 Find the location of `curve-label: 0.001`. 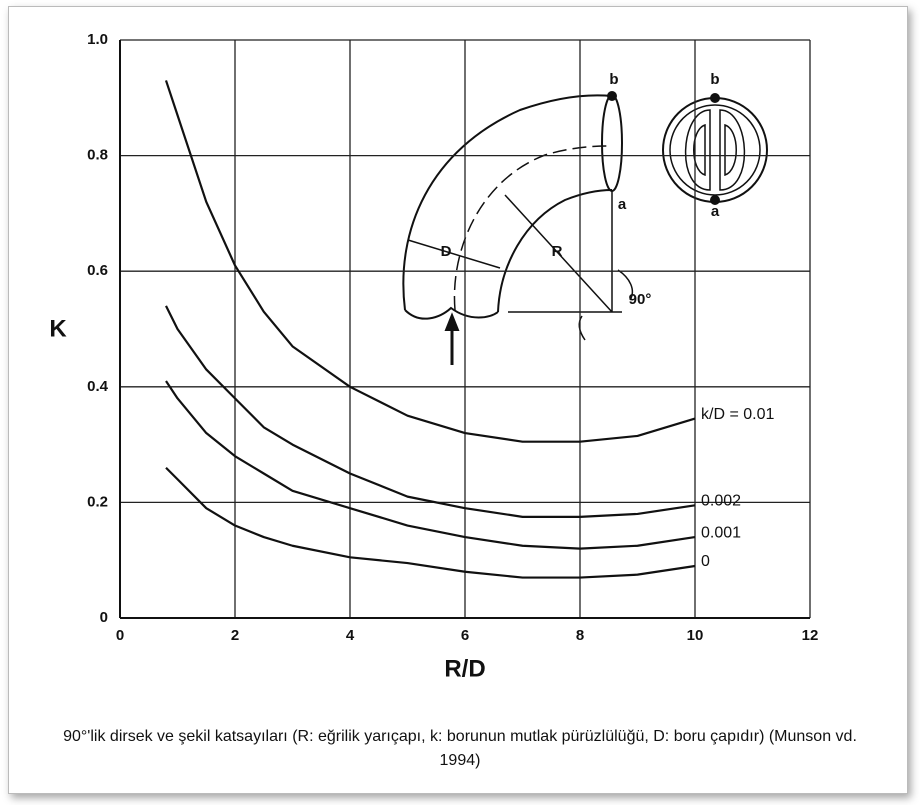

curve-label: 0.001 is located at coordinates (721, 532).